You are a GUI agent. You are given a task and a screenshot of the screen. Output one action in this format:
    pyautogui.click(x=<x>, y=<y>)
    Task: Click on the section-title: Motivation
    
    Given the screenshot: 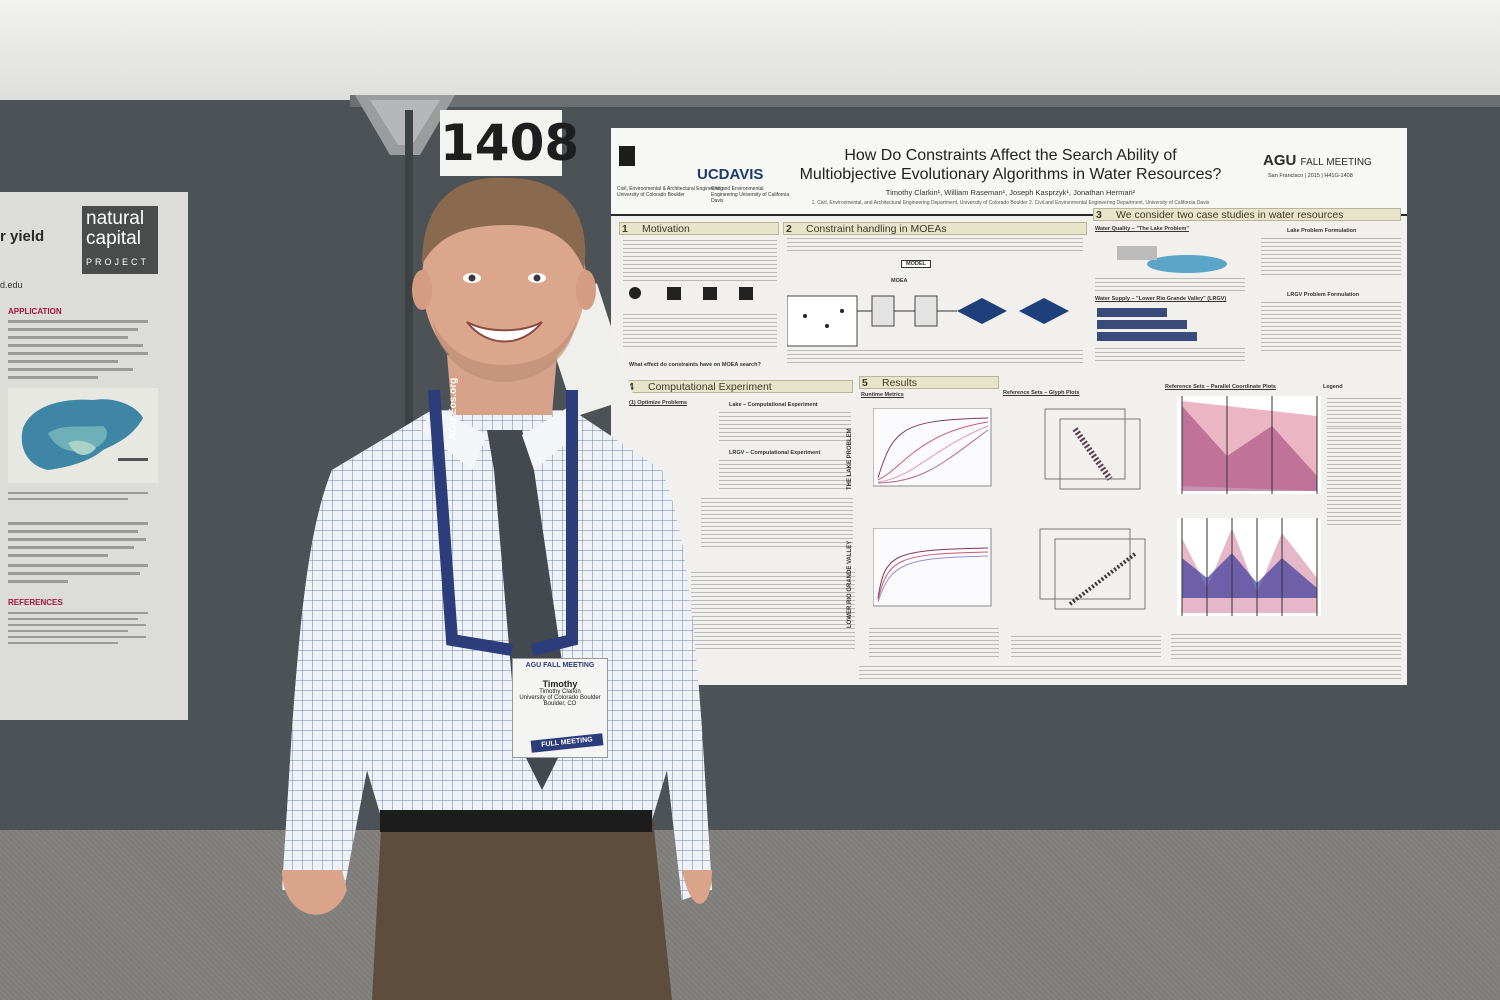 What is the action you would take?
    pyautogui.click(x=666, y=229)
    